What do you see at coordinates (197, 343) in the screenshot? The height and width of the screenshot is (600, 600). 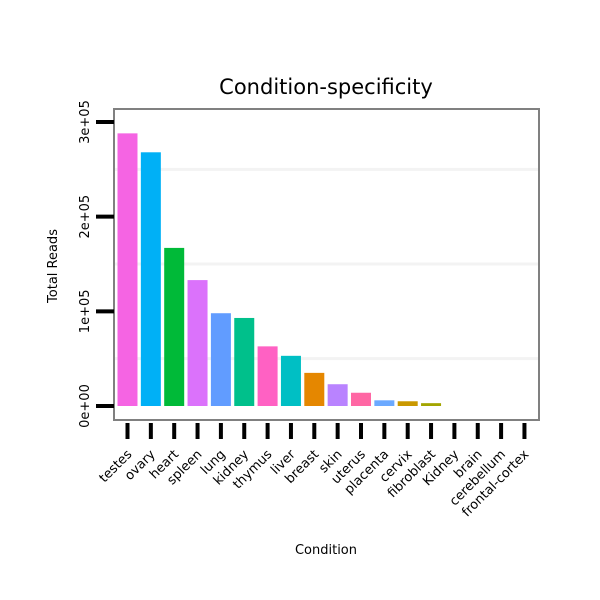 I see `bar-spleen` at bounding box center [197, 343].